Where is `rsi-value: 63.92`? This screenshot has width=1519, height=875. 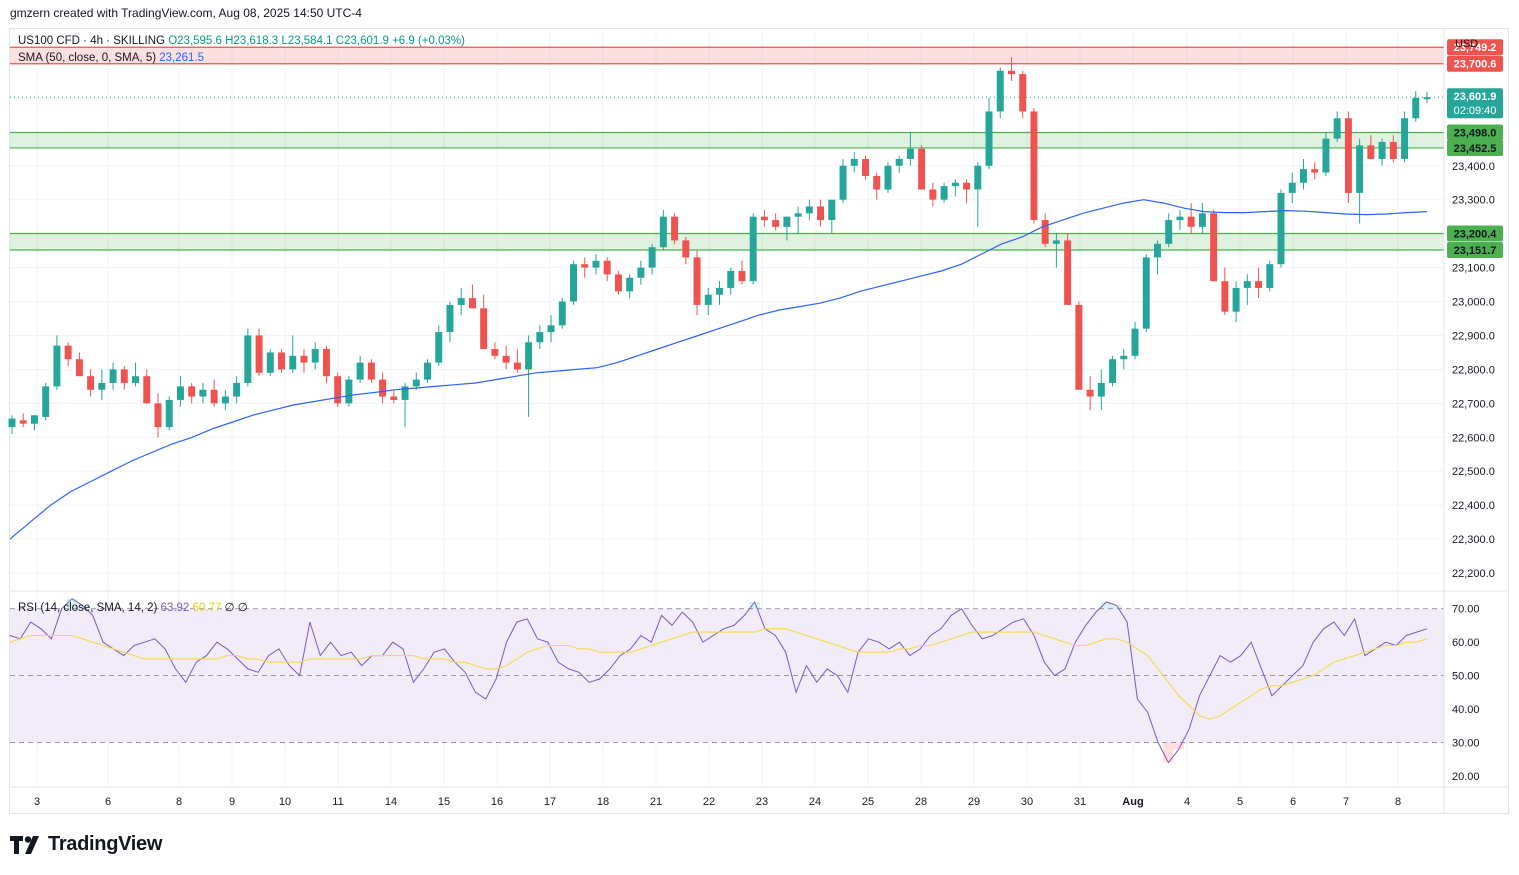
rsi-value: 63.92 is located at coordinates (175, 608).